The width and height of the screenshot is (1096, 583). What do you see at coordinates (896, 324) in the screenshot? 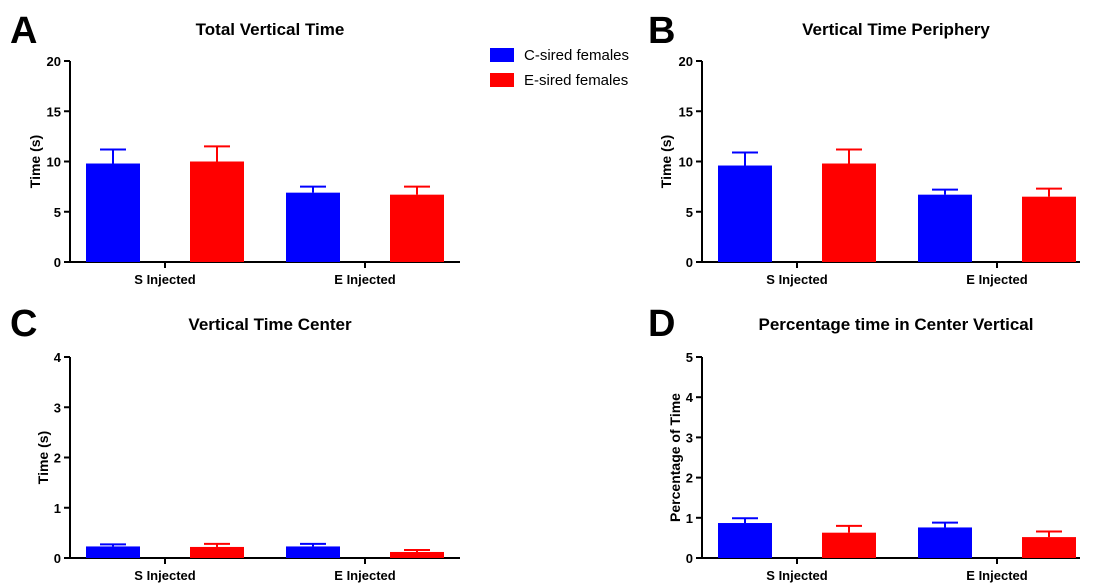
I see `chart-title: Percentage time in Center Vertical` at bounding box center [896, 324].